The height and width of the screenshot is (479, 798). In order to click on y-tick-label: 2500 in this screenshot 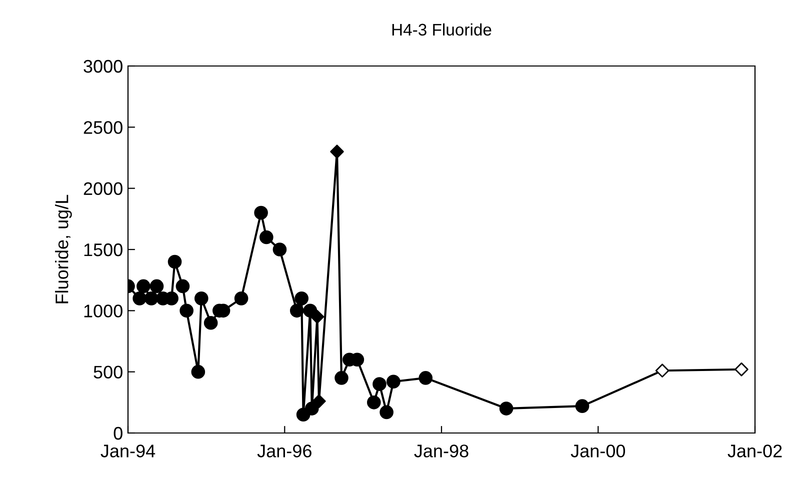, I will do `click(103, 127)`.